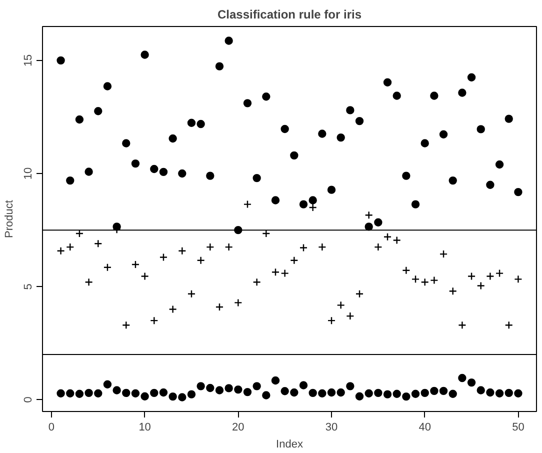 This screenshot has width=542, height=453. Describe the element at coordinates (424, 428) in the screenshot. I see `x-tick-label: 40` at that location.